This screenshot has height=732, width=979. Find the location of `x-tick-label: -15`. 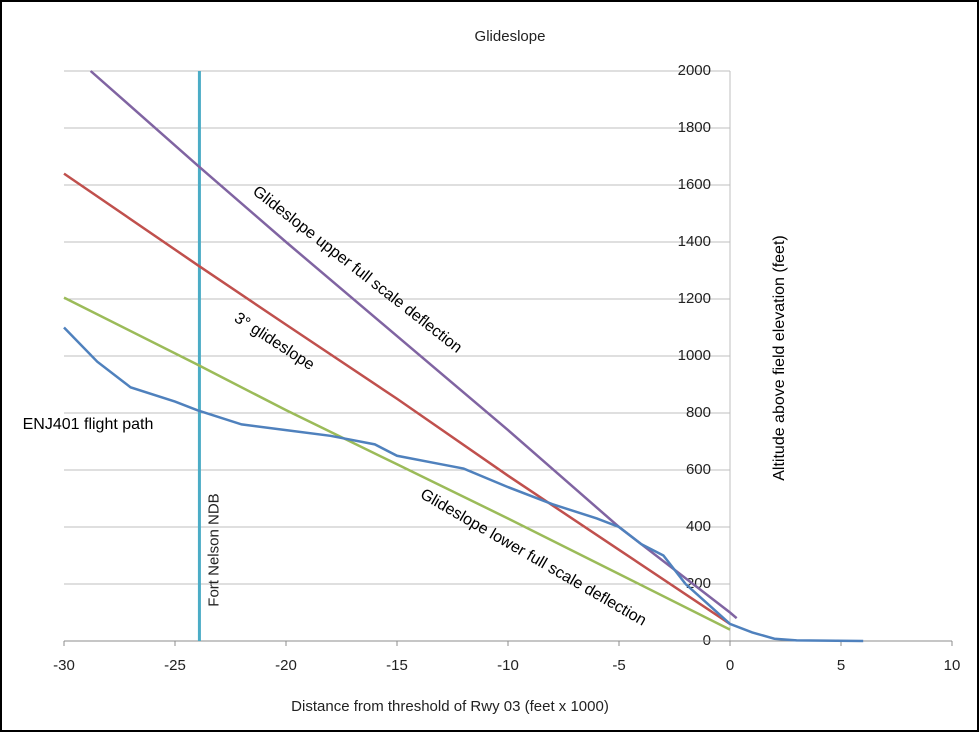

x-tick-label: -15 is located at coordinates (397, 665).